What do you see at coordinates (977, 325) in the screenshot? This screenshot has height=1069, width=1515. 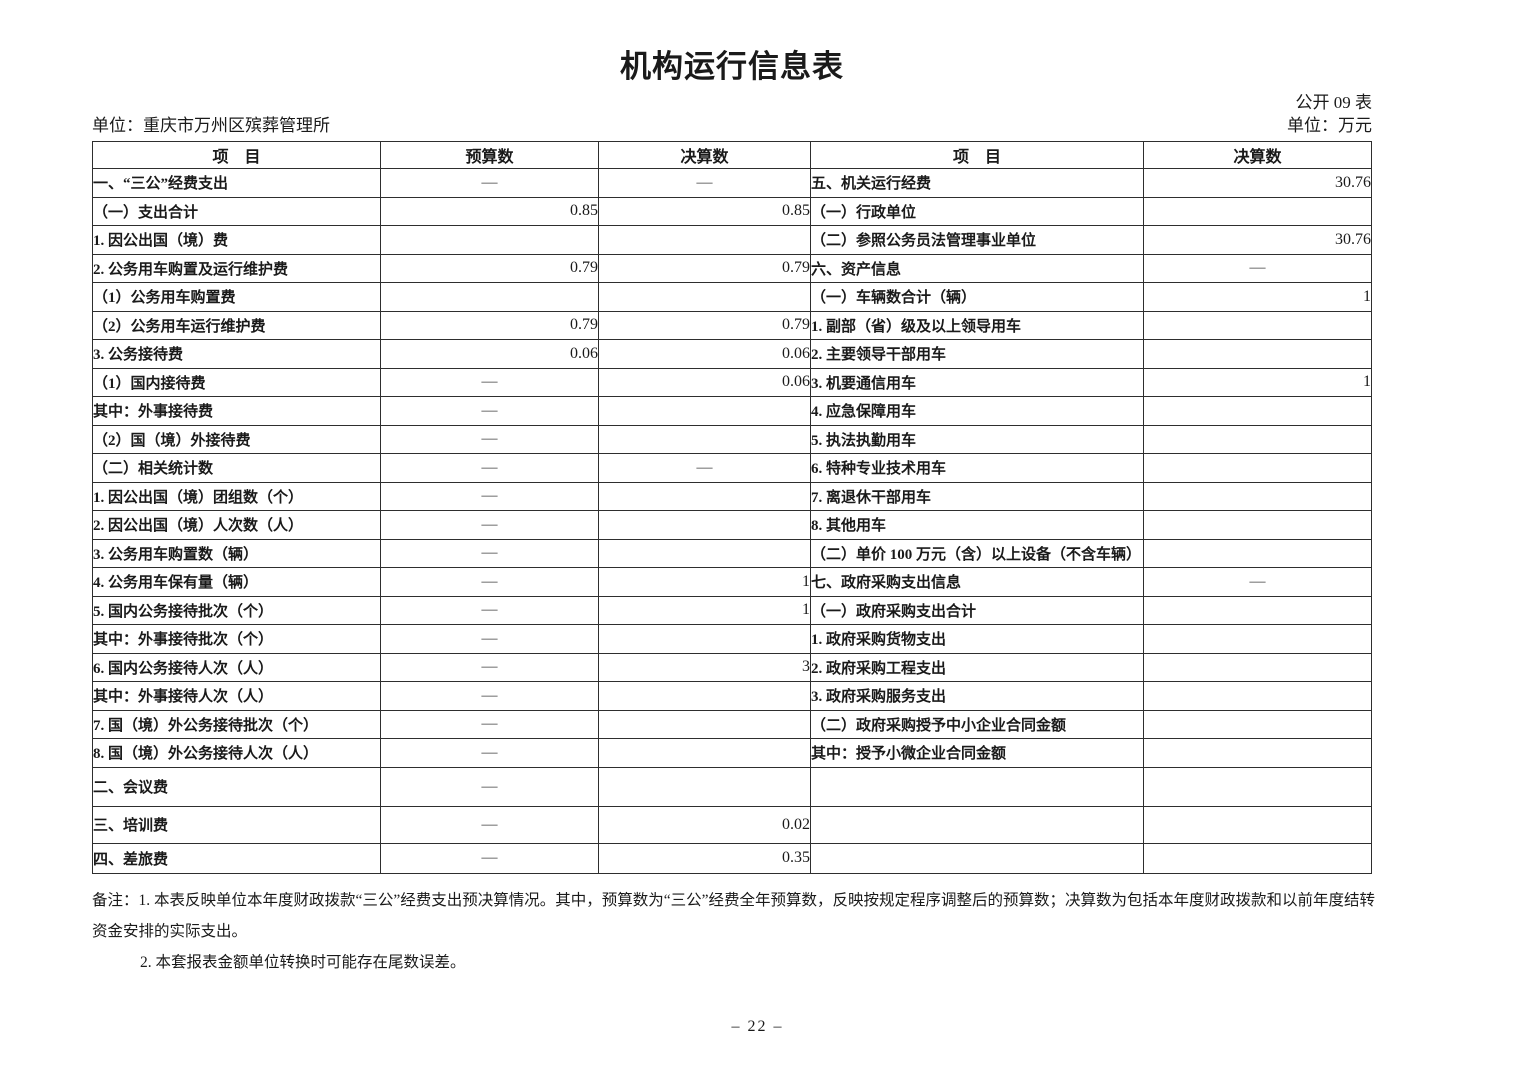 I see `item-cell-right: 1. 副部（省）级及以上领导用车` at bounding box center [977, 325].